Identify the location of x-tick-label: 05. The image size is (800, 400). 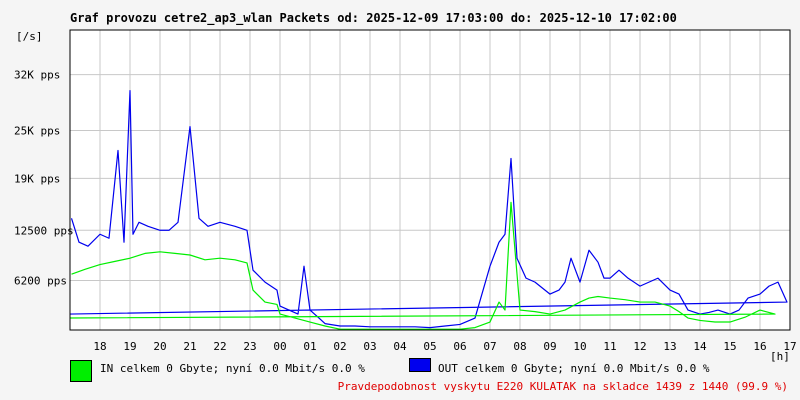
(429, 346).